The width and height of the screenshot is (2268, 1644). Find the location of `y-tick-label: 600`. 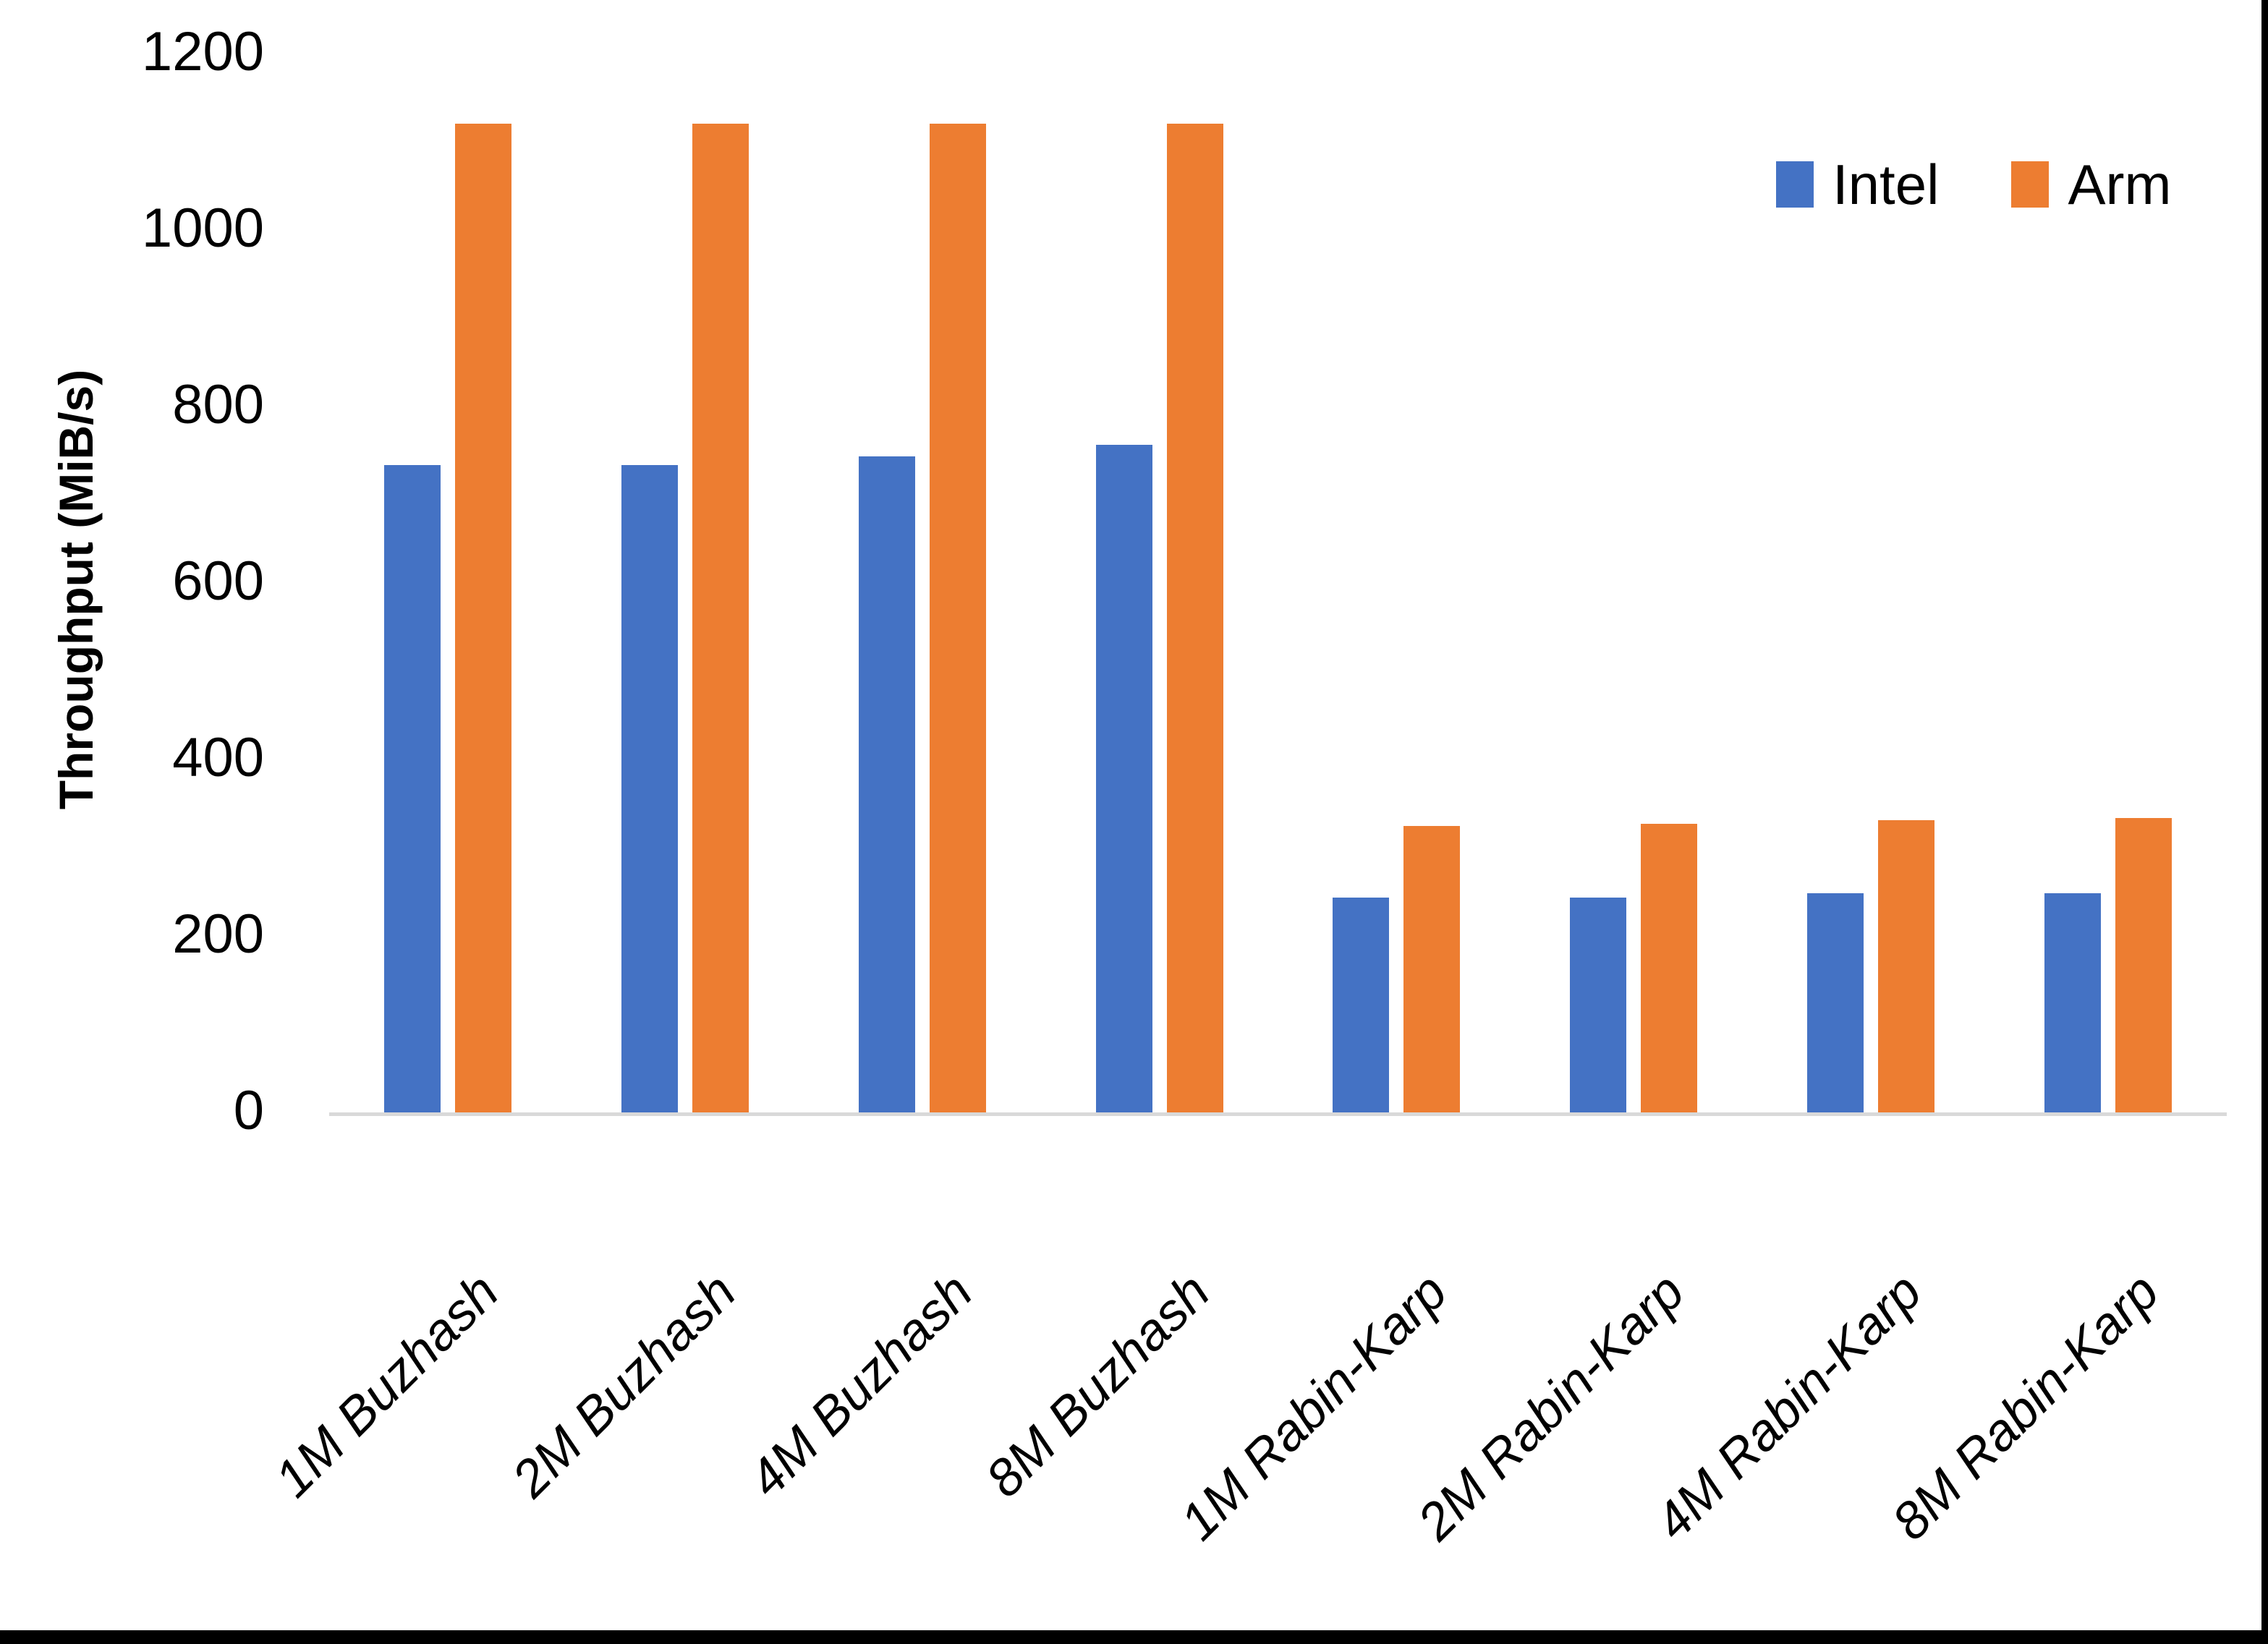

y-tick-label: 600 is located at coordinates (218, 581).